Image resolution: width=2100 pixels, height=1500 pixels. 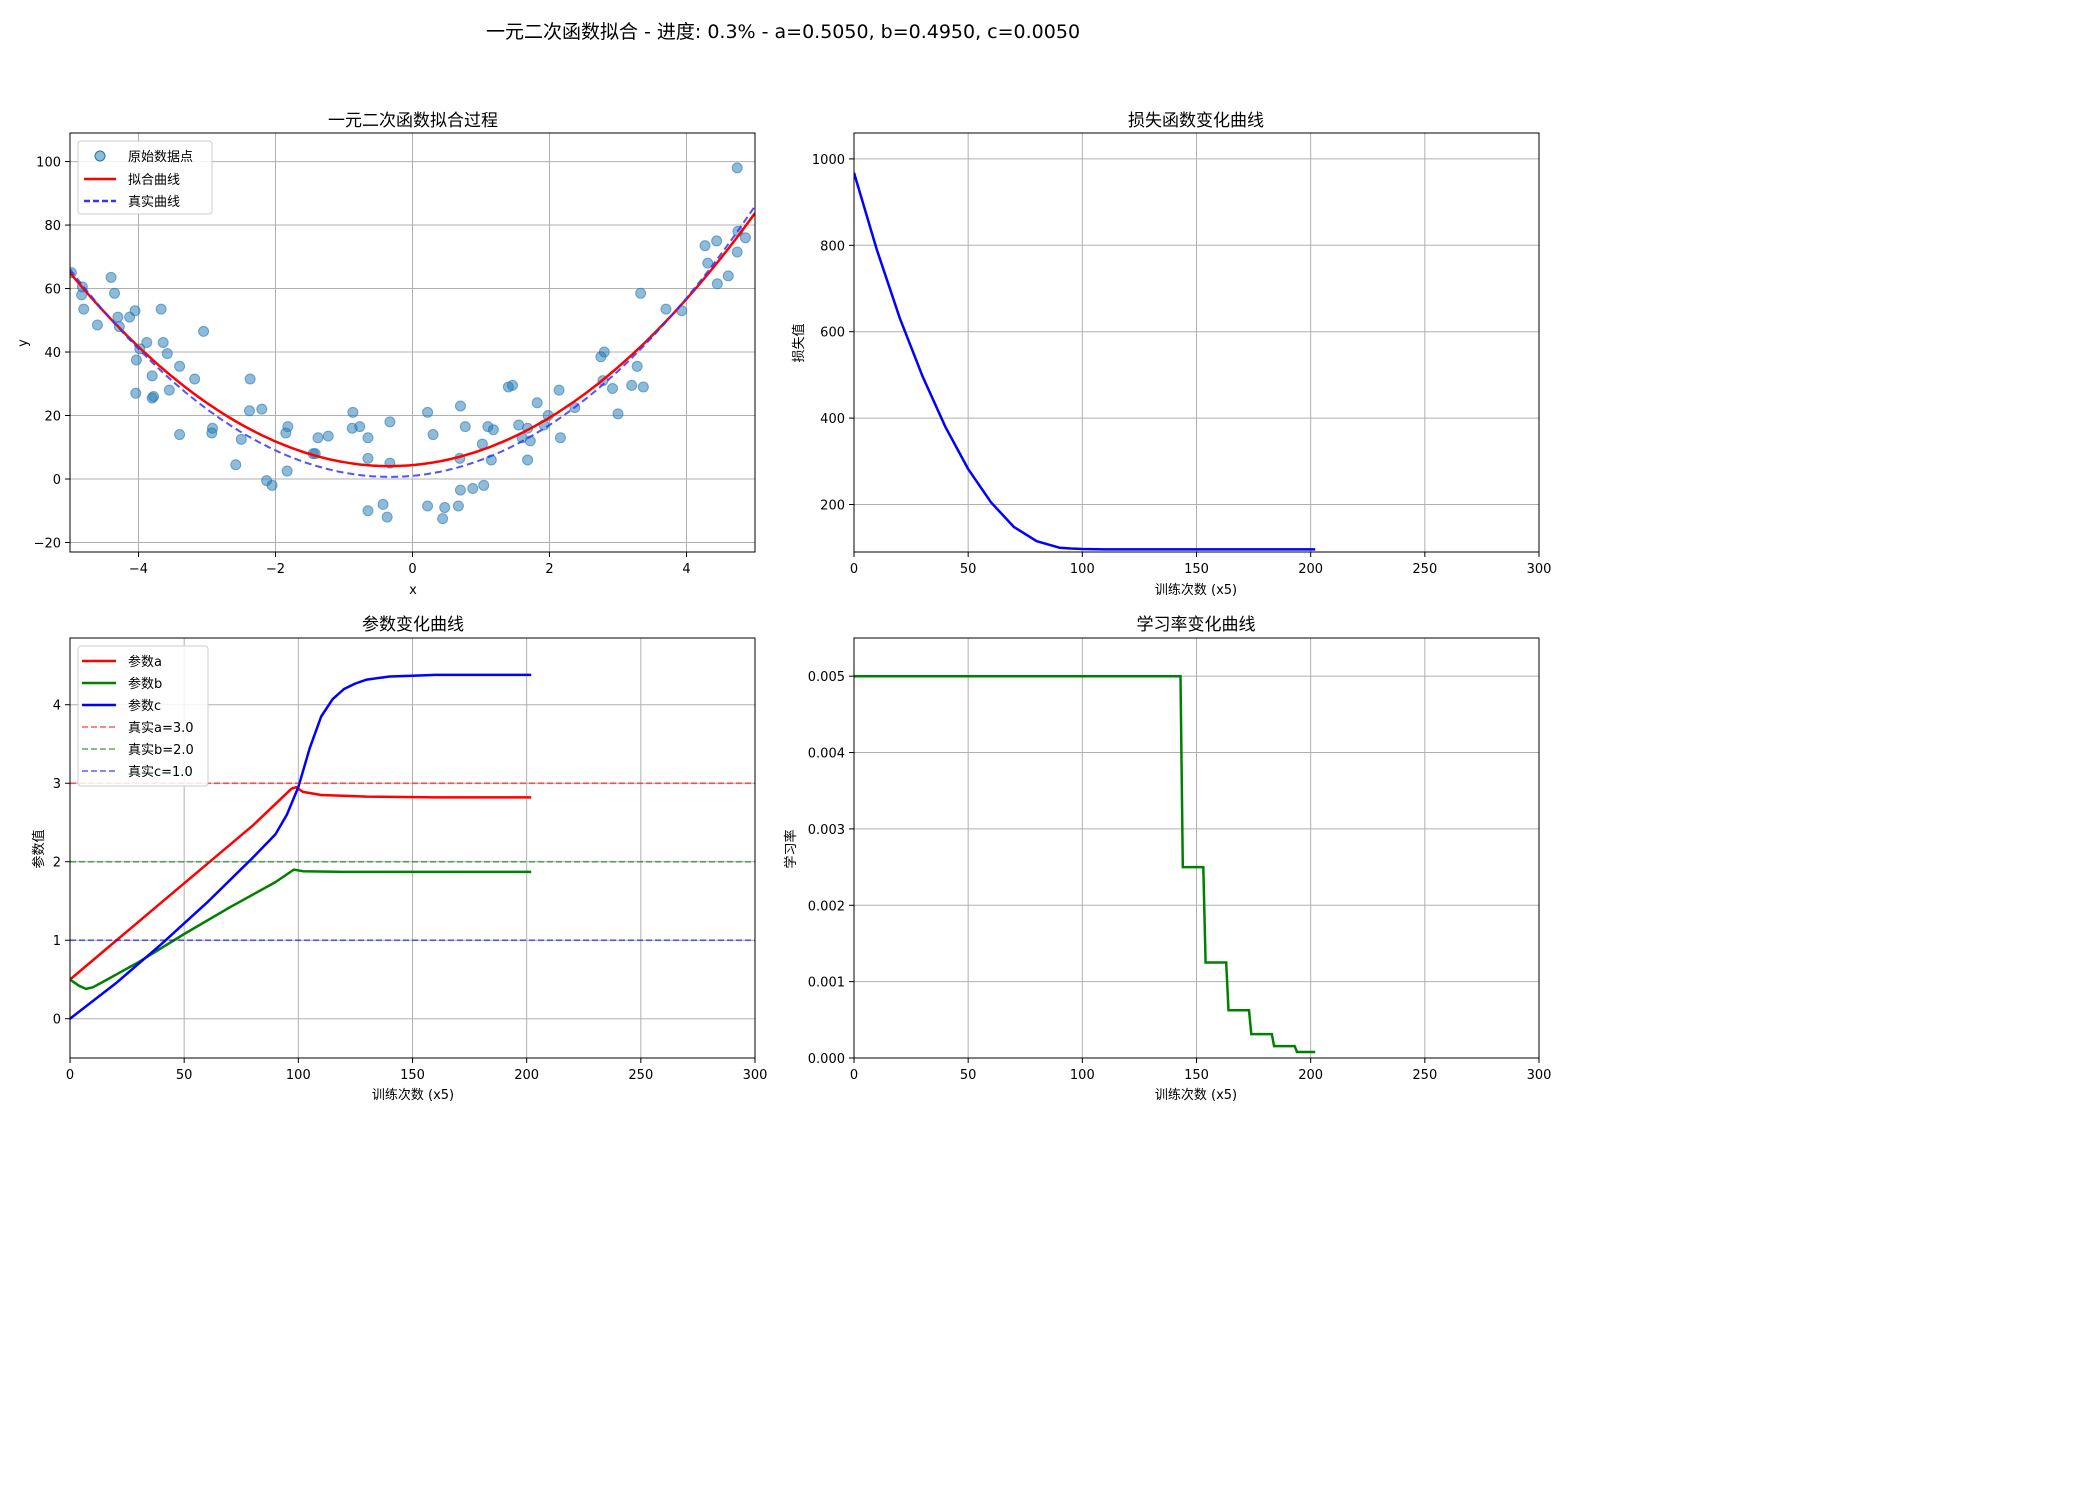 I want to click on y-tick-label: 1, so click(x=57, y=941).